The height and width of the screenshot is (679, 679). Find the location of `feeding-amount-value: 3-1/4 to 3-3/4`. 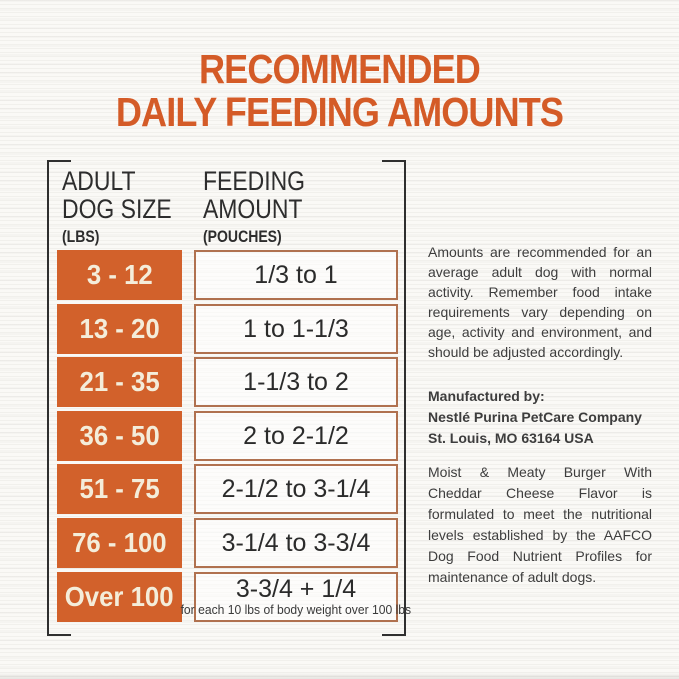

feeding-amount-value: 3-1/4 to 3-3/4 is located at coordinates (296, 542).